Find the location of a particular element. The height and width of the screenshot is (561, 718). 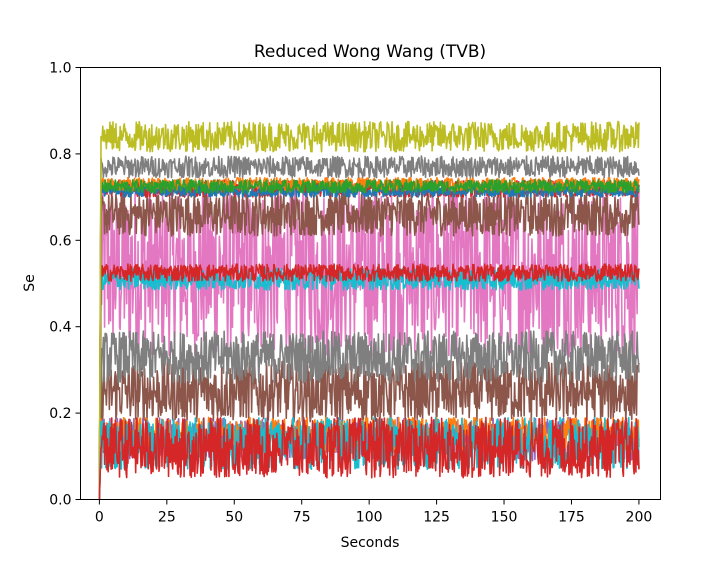

x-tick-label: 125 is located at coordinates (436, 518).